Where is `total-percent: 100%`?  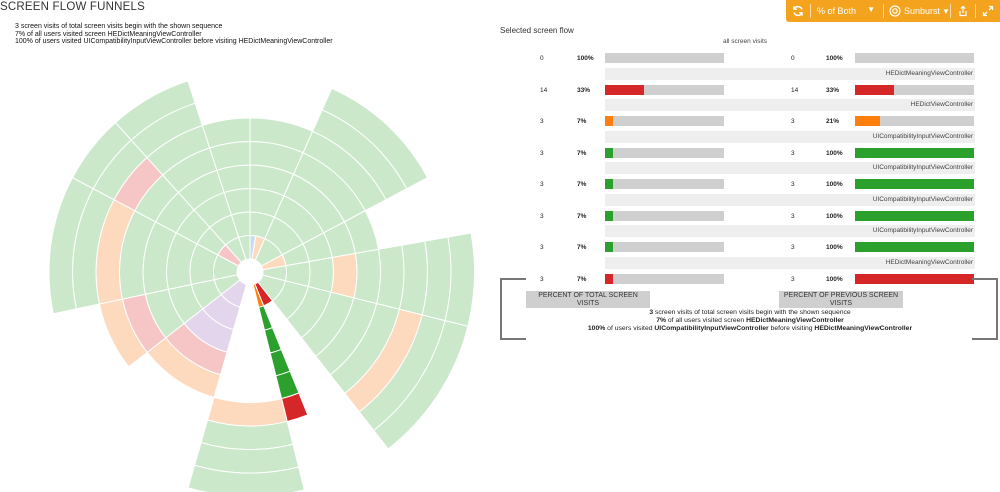 total-percent: 100% is located at coordinates (585, 58).